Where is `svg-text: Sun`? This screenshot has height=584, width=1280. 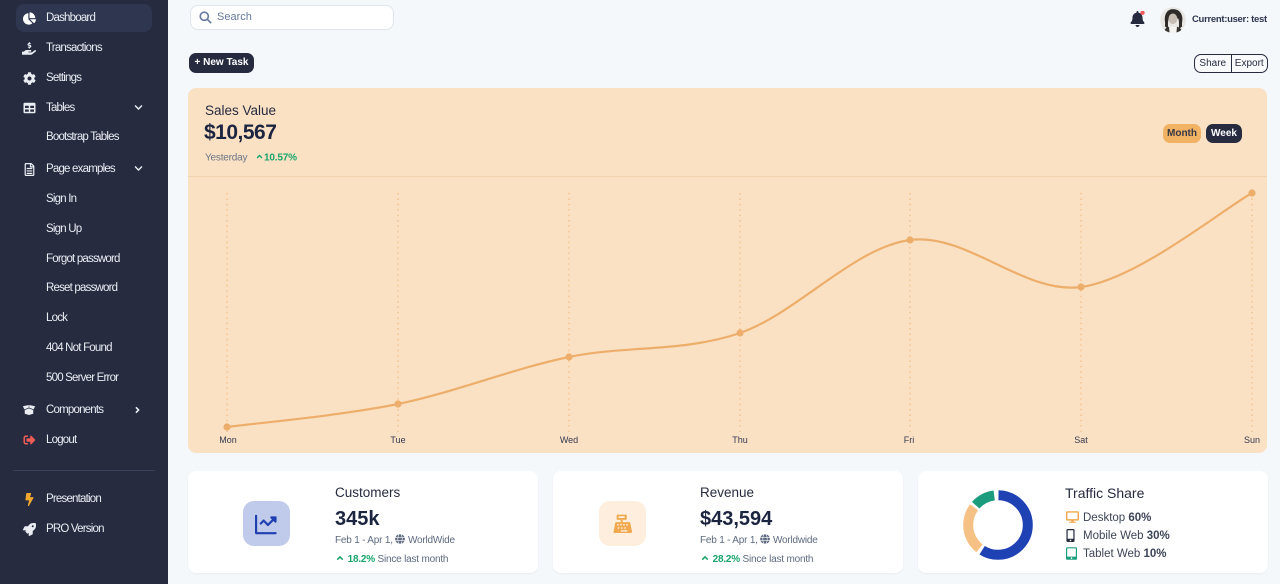 svg-text: Sun is located at coordinates (1252, 440).